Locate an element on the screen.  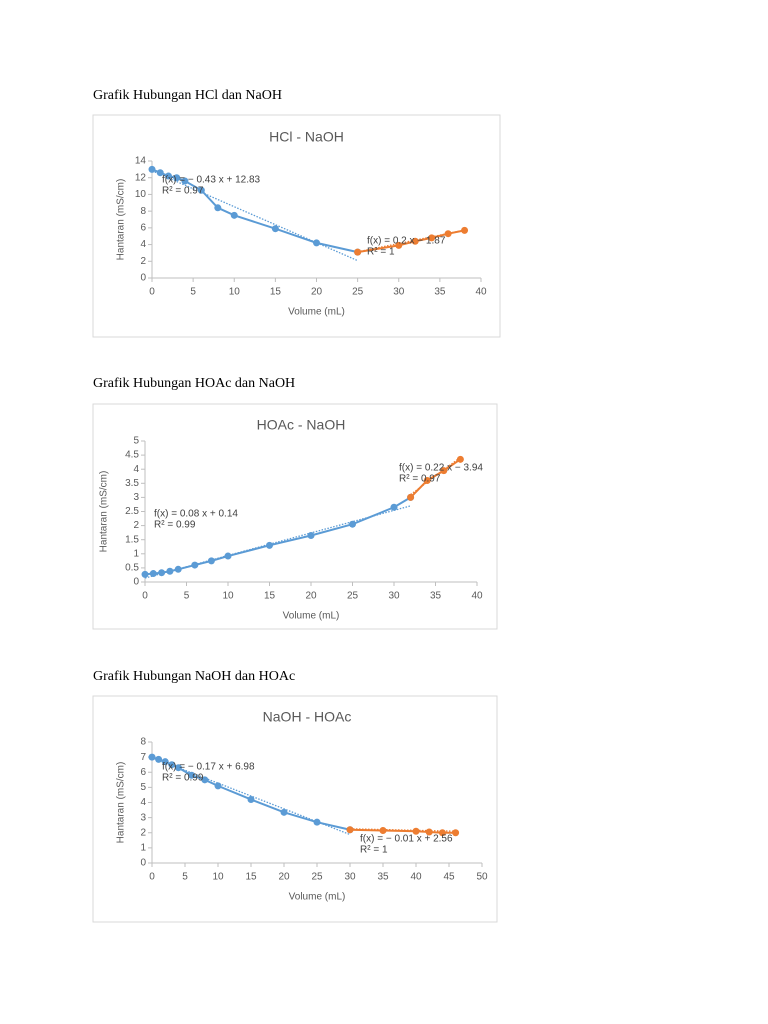
trendline is located at coordinates (402, 830).